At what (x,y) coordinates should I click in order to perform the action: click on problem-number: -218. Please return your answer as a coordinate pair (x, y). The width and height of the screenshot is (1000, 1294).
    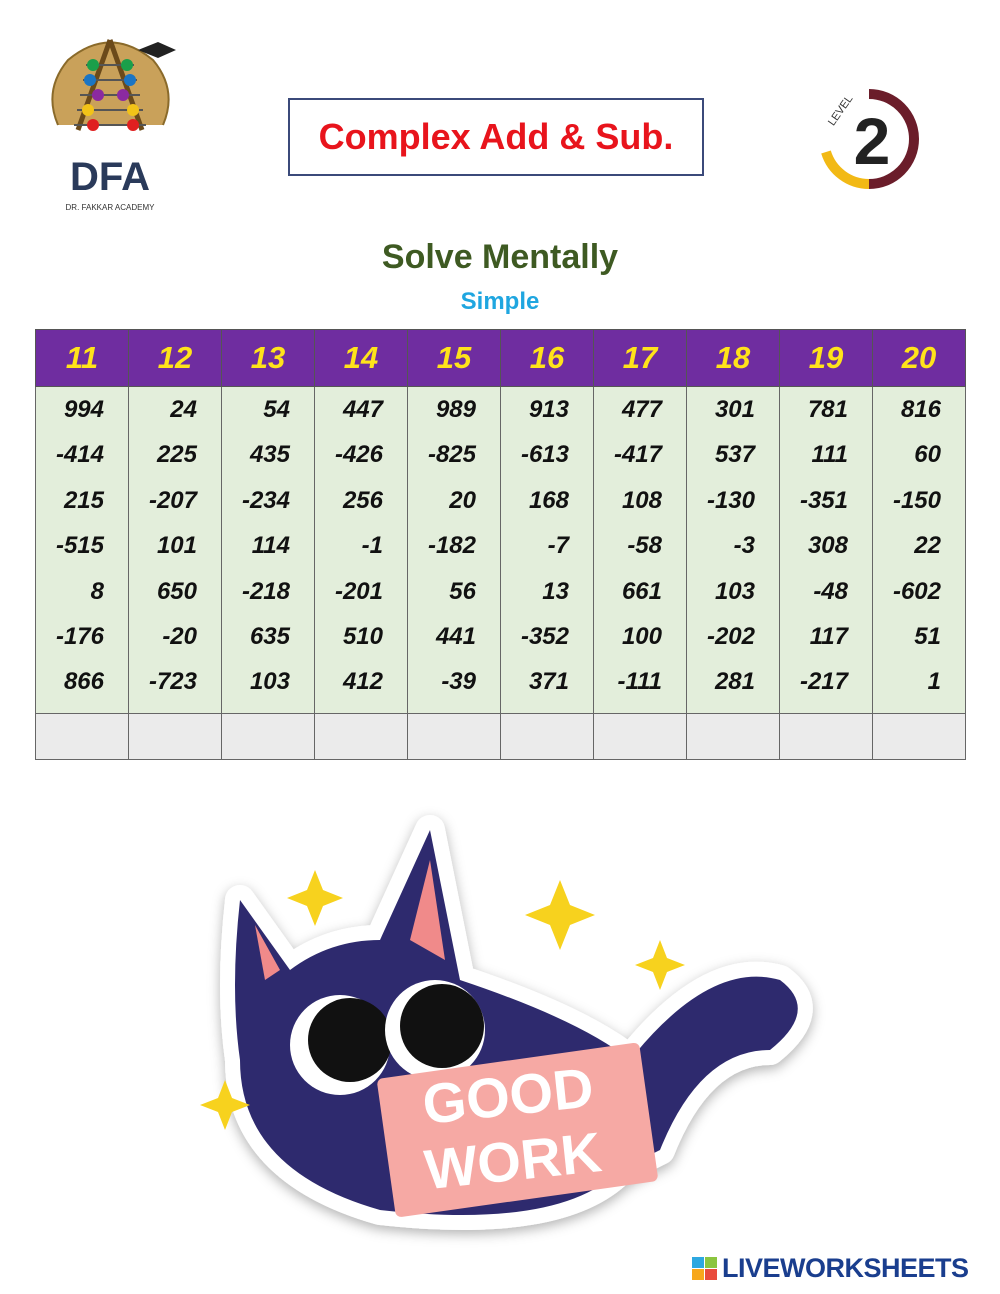
    Looking at the image, I should click on (265, 591).